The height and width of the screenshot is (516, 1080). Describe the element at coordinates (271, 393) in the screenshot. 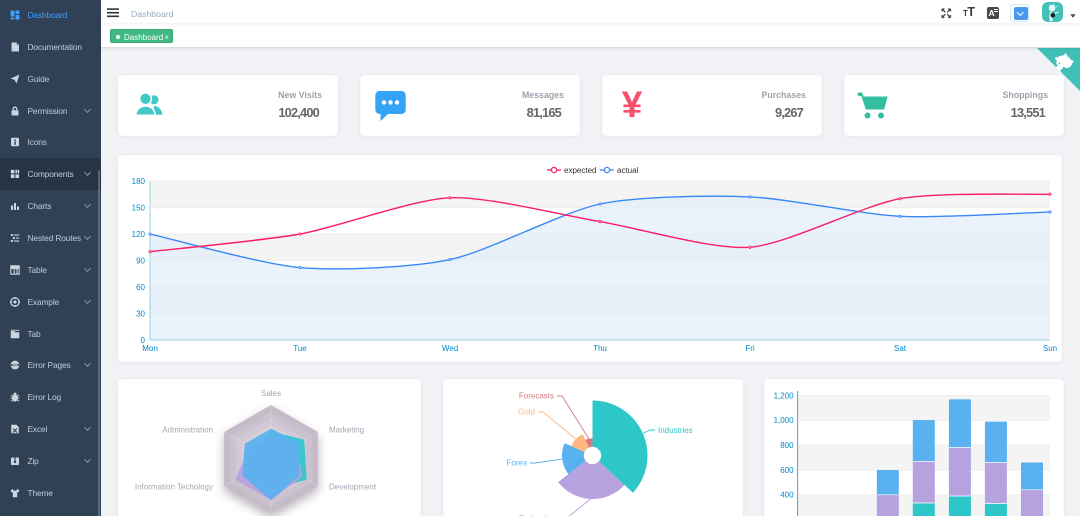

I see `svg-text: Sales` at that location.